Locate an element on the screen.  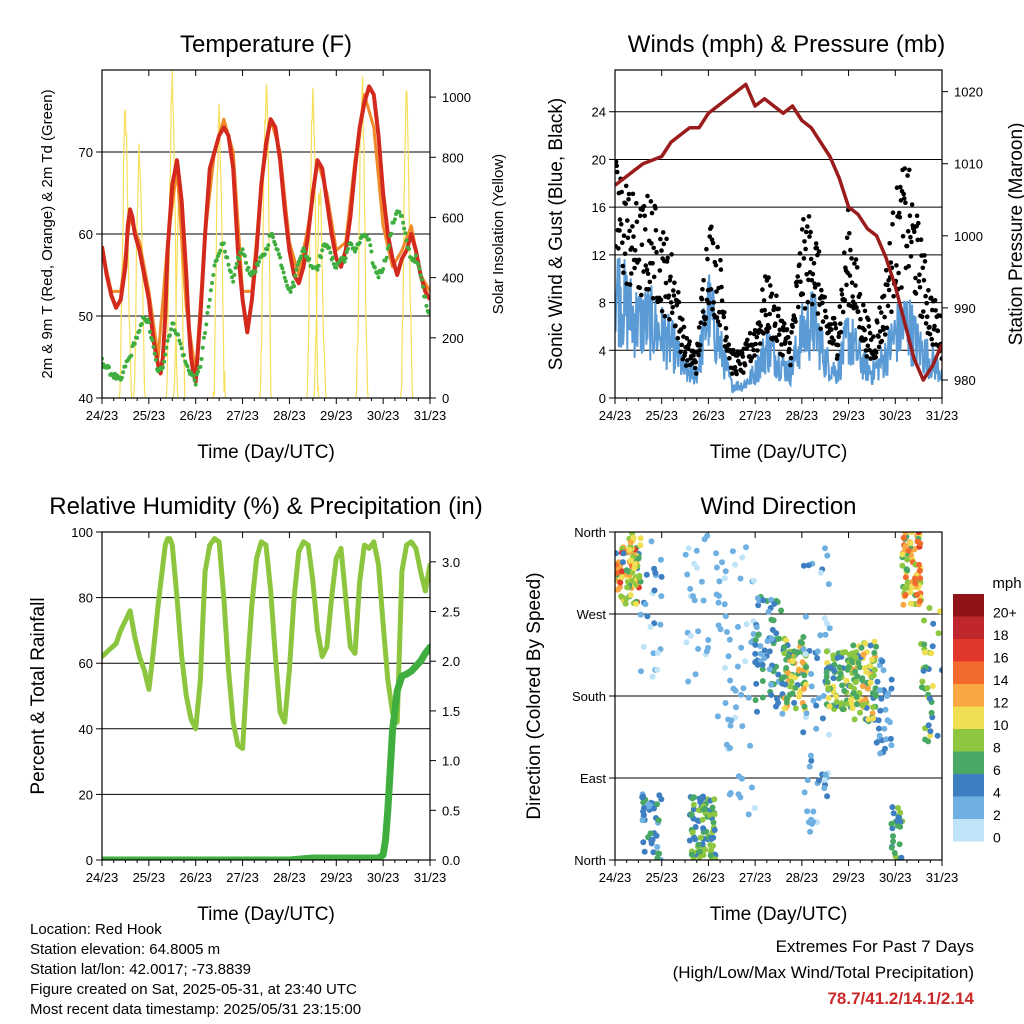
solar-insolation-spike is located at coordinates (266, 241).